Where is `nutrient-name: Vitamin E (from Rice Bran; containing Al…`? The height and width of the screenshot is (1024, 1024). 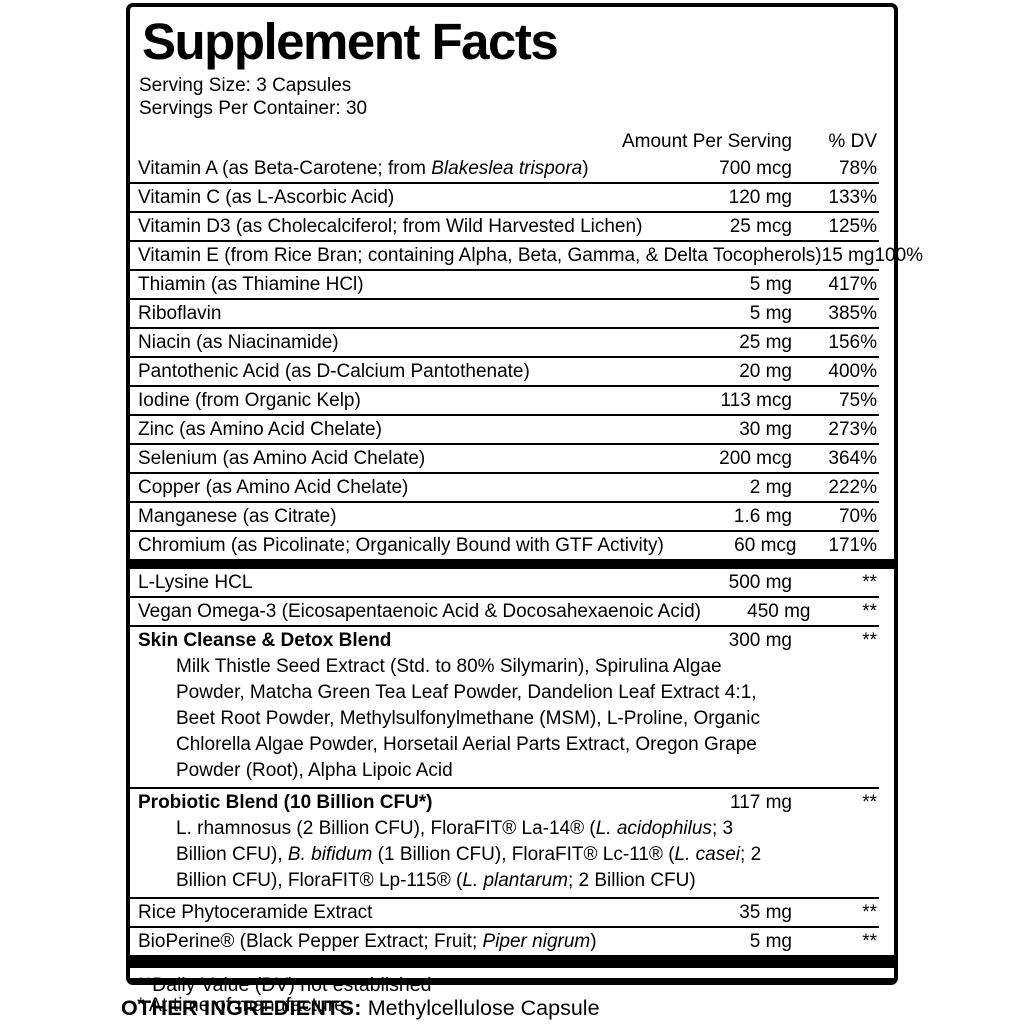 nutrient-name: Vitamin E (from Rice Bran; containing Al… is located at coordinates (480, 255).